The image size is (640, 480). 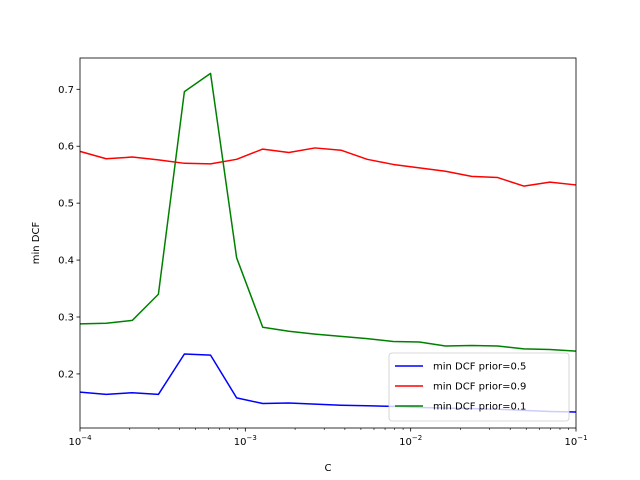 What do you see at coordinates (479, 407) in the screenshot?
I see `legend-label-3: min DCF prior=0.1` at bounding box center [479, 407].